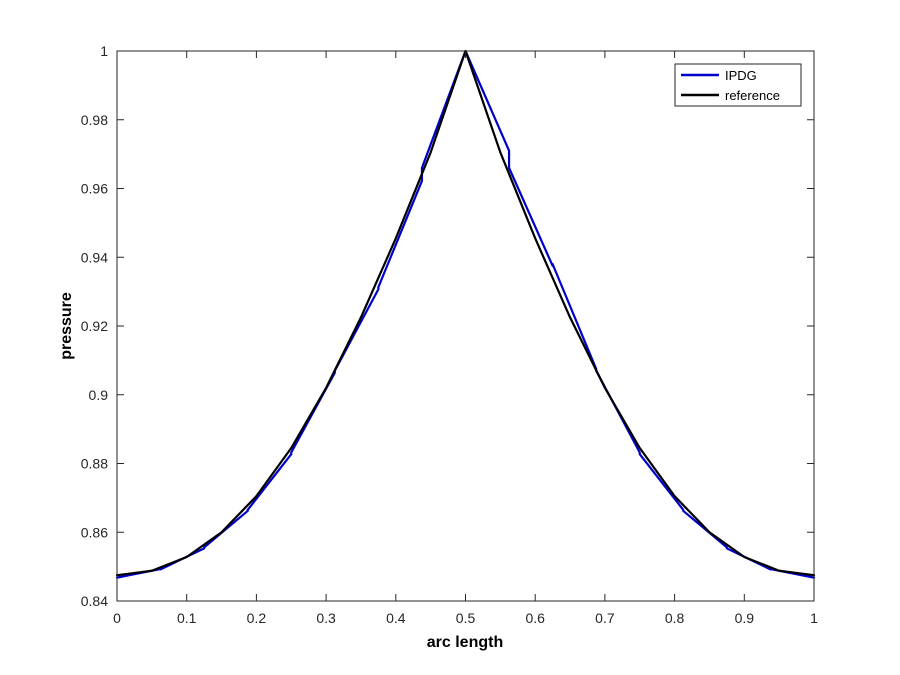 The image size is (900, 675). Describe the element at coordinates (466, 618) in the screenshot. I see `x-tick-label: 0.5` at that location.